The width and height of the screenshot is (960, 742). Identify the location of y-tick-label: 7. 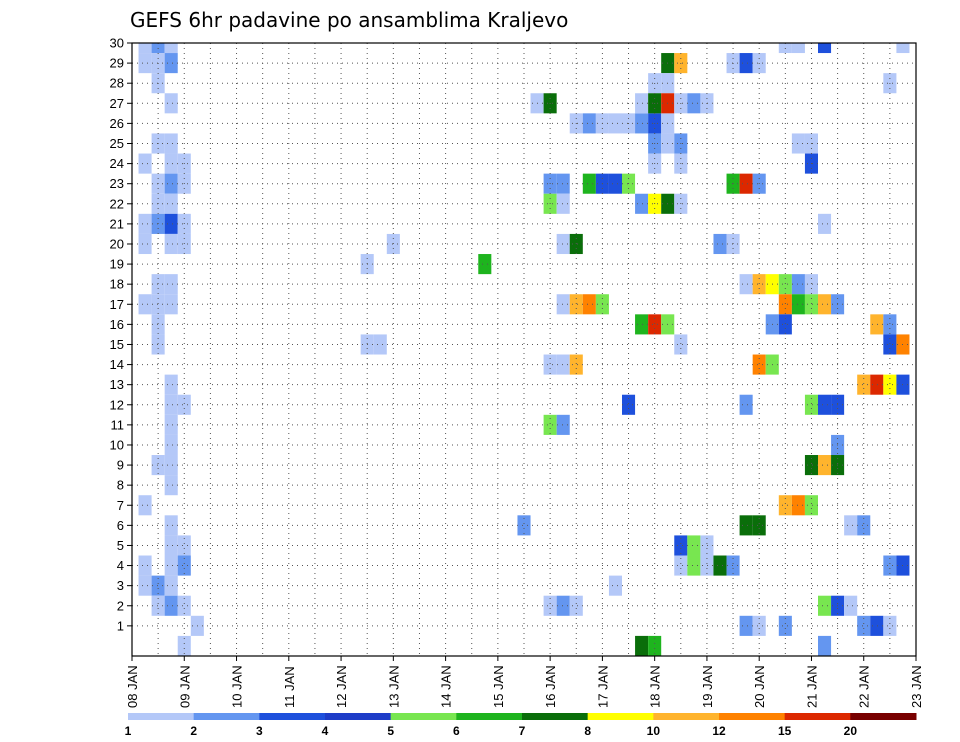
(120, 505).